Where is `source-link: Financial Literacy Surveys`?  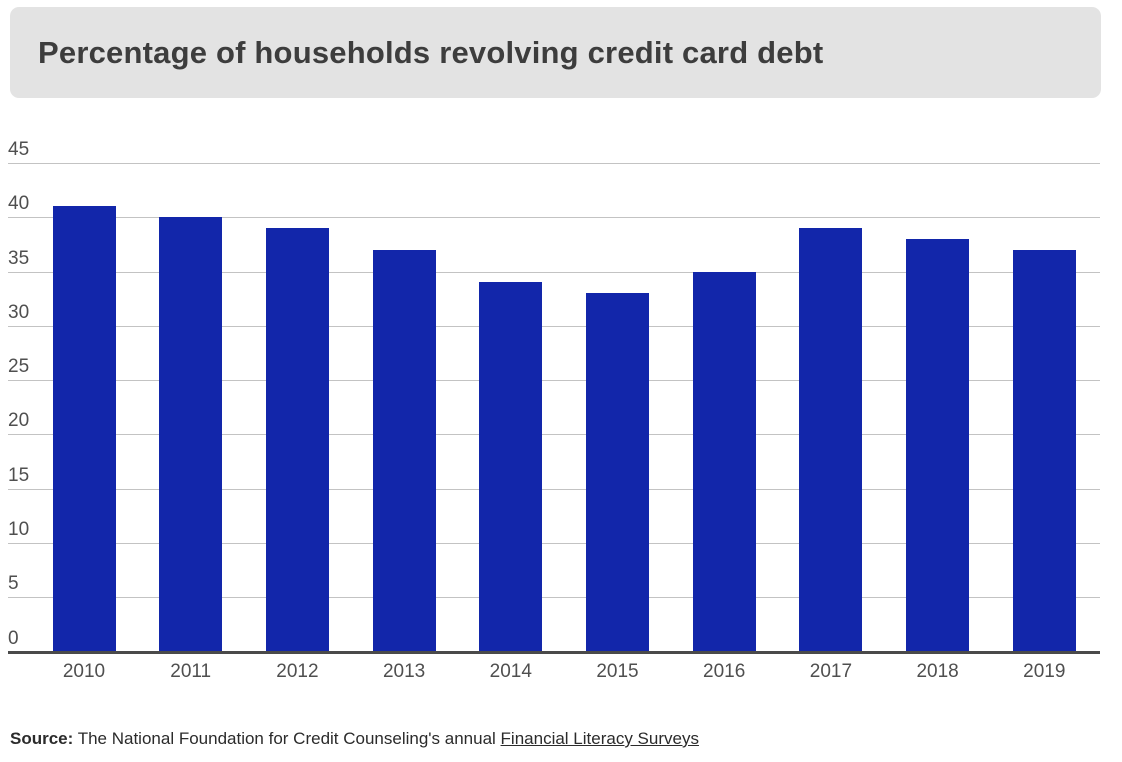 source-link: Financial Literacy Surveys is located at coordinates (599, 738).